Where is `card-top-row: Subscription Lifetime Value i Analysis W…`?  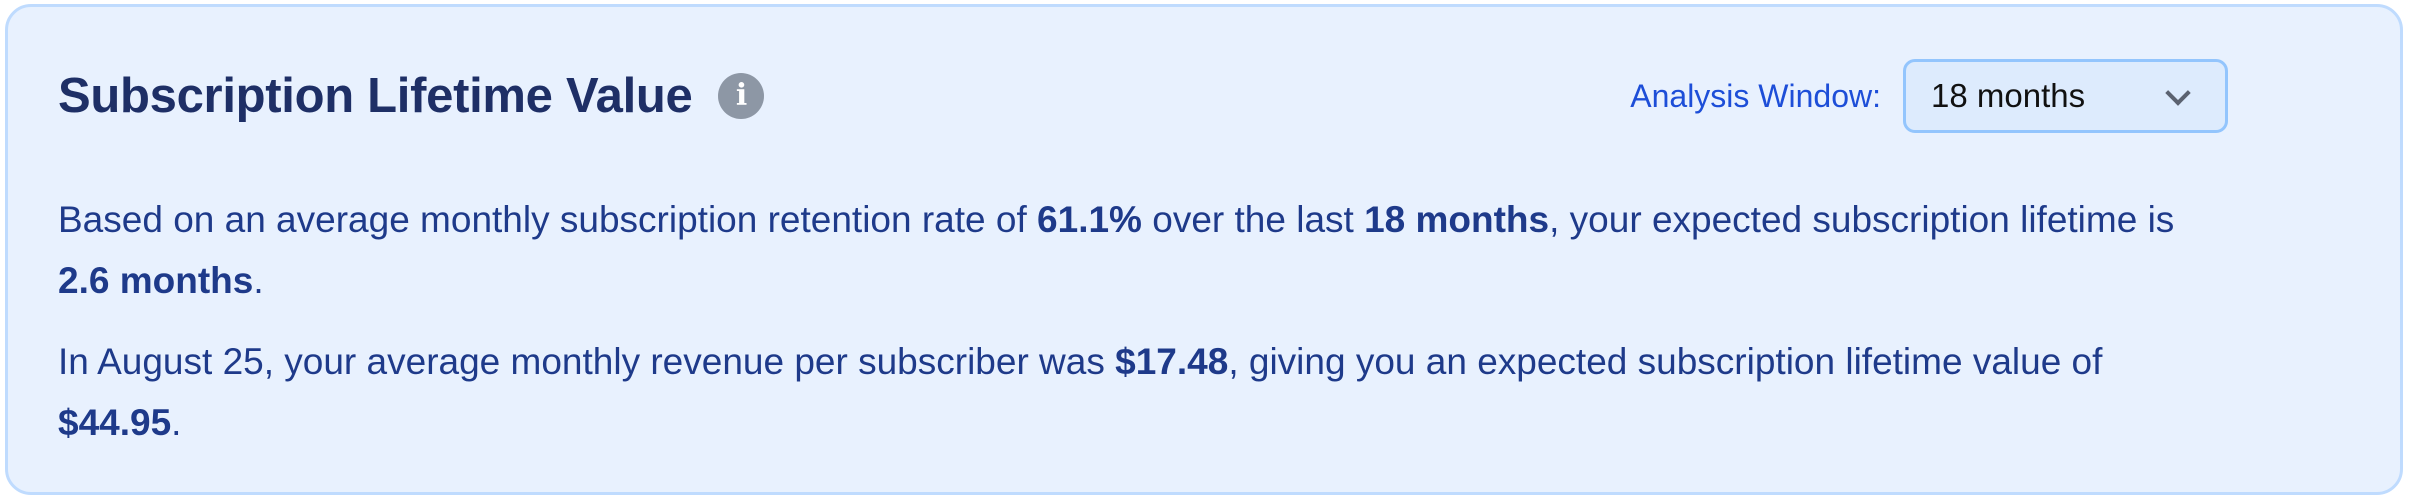 card-top-row: Subscription Lifetime Value i Analysis W… is located at coordinates (1204, 96).